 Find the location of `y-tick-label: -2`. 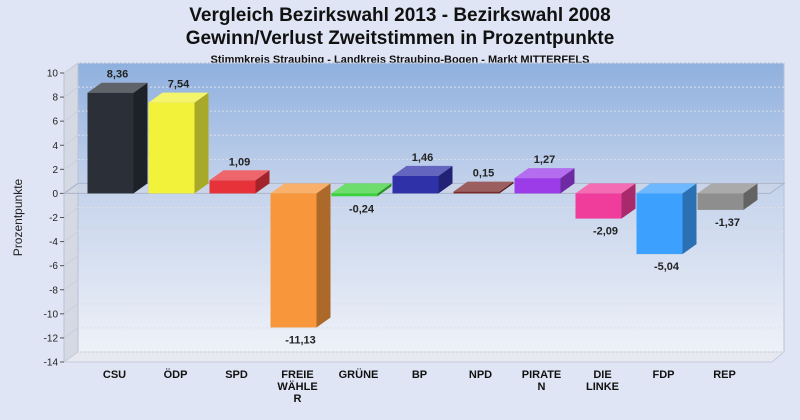

y-tick-label: -2 is located at coordinates (53, 218).